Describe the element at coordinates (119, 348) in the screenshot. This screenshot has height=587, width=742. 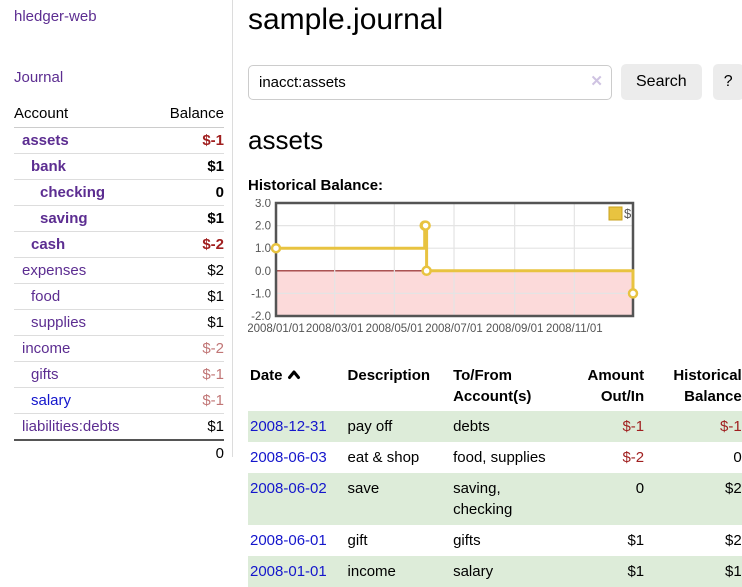
I see `account-row: income $-2` at that location.